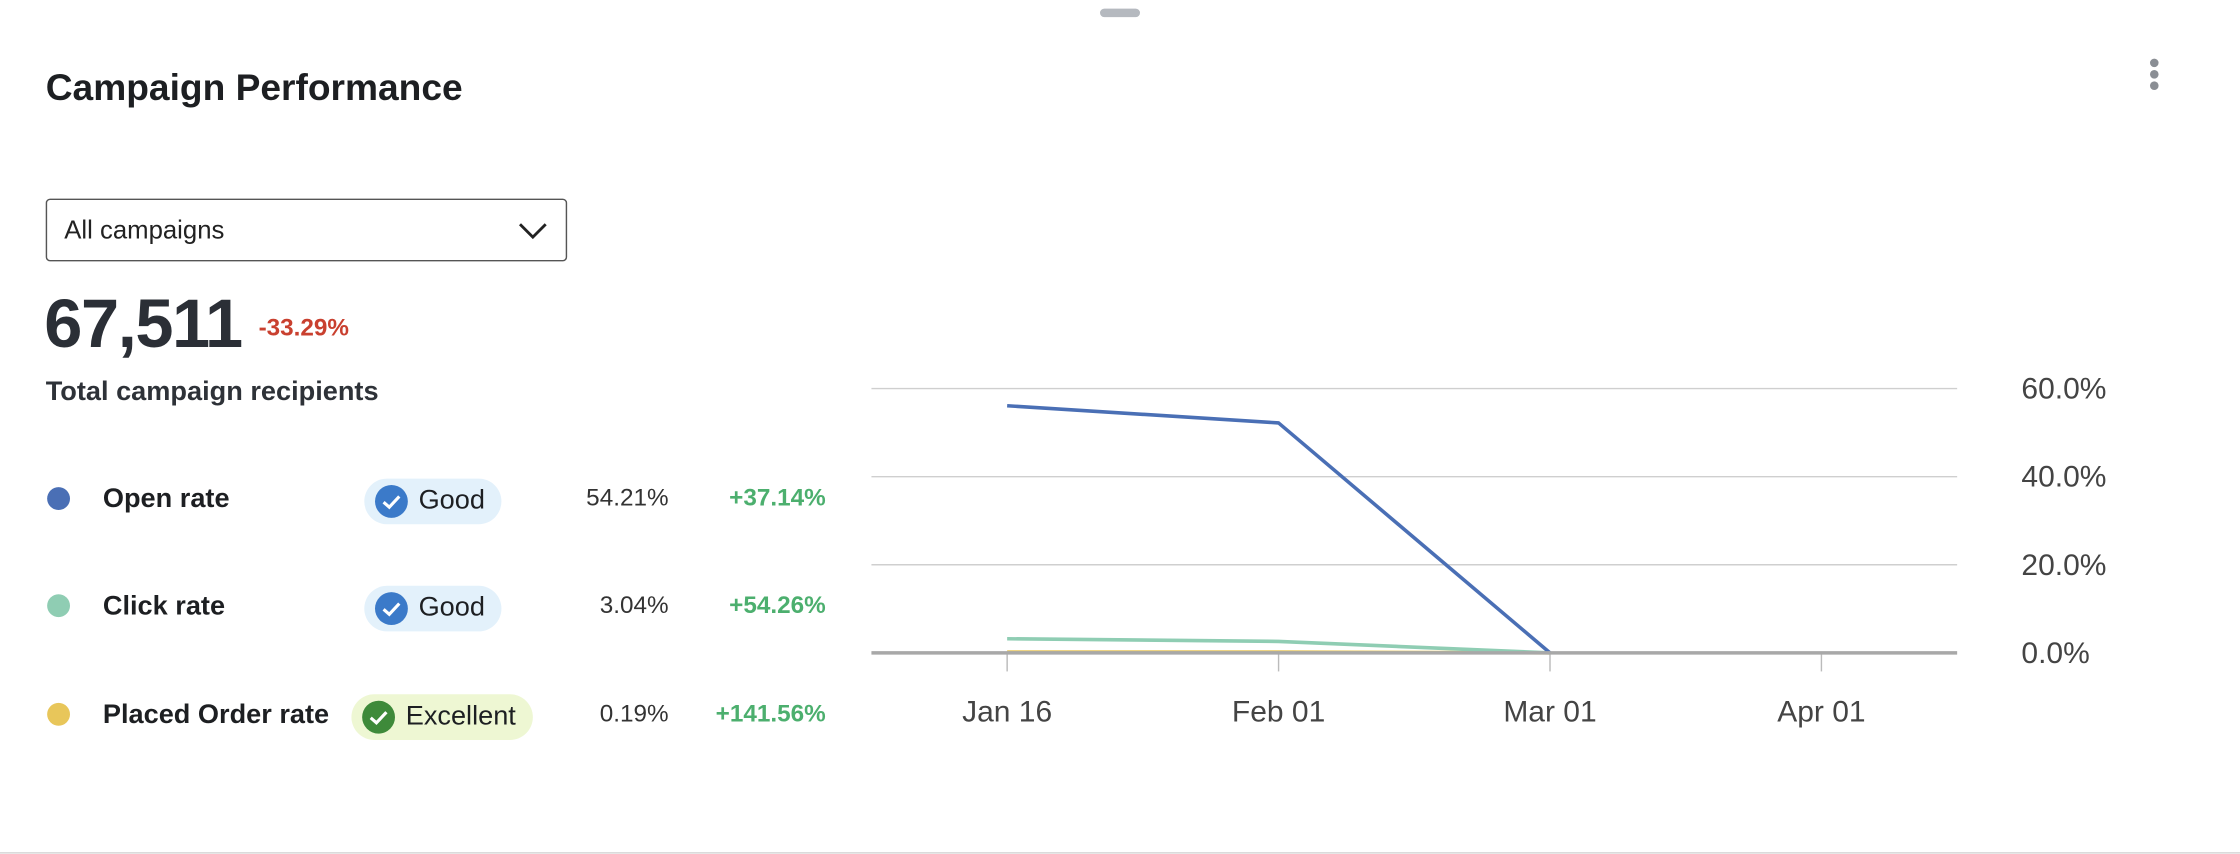 Image resolution: width=2240 pixels, height=854 pixels. I want to click on y-tick-label: 20.0%, so click(2063, 565).